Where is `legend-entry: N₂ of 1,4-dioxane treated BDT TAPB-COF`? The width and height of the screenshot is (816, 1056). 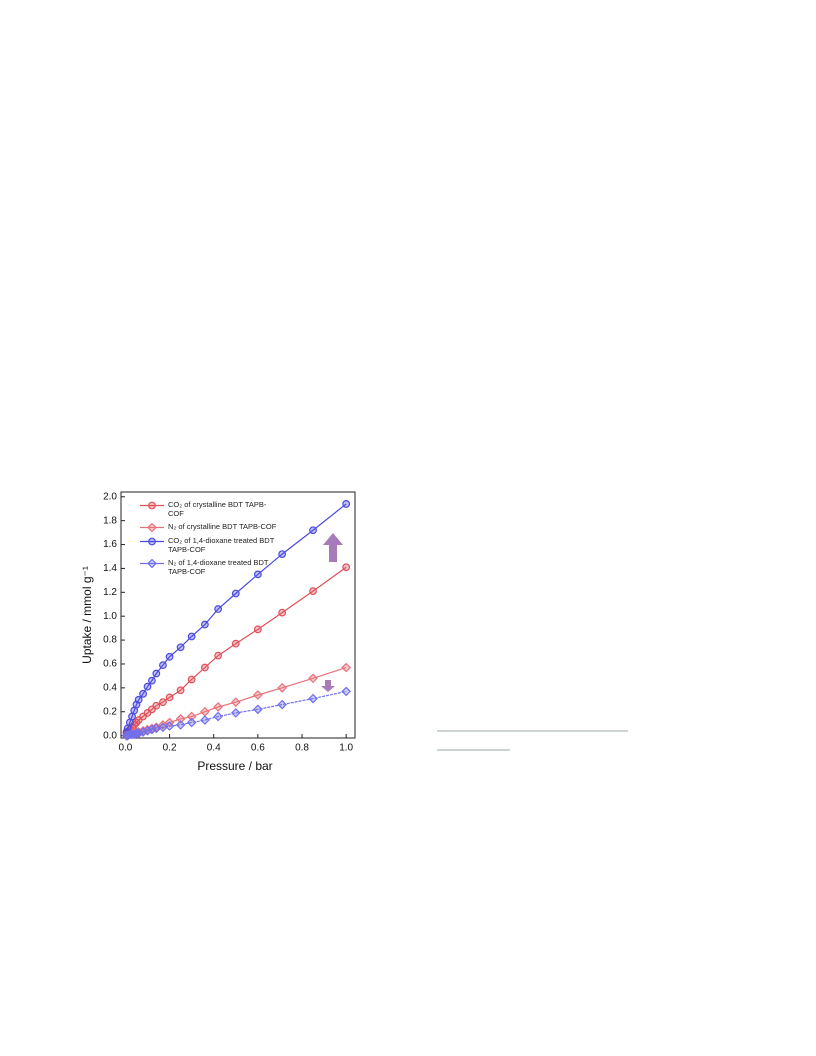 legend-entry: N₂ of 1,4-dioxane treated BDT TAPB-COF is located at coordinates (215, 567).